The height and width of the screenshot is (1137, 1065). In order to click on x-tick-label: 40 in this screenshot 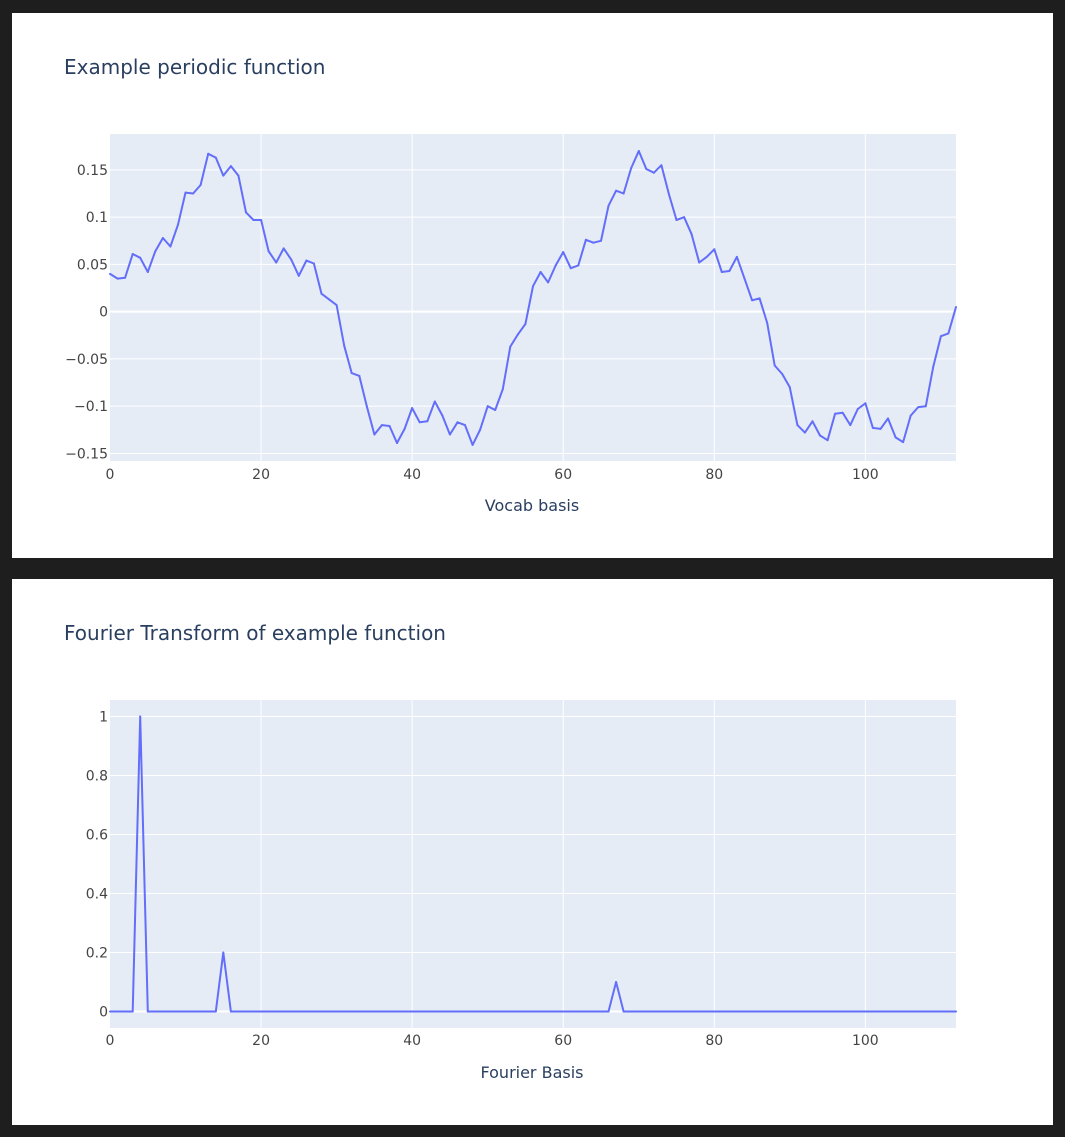, I will do `click(412, 475)`.